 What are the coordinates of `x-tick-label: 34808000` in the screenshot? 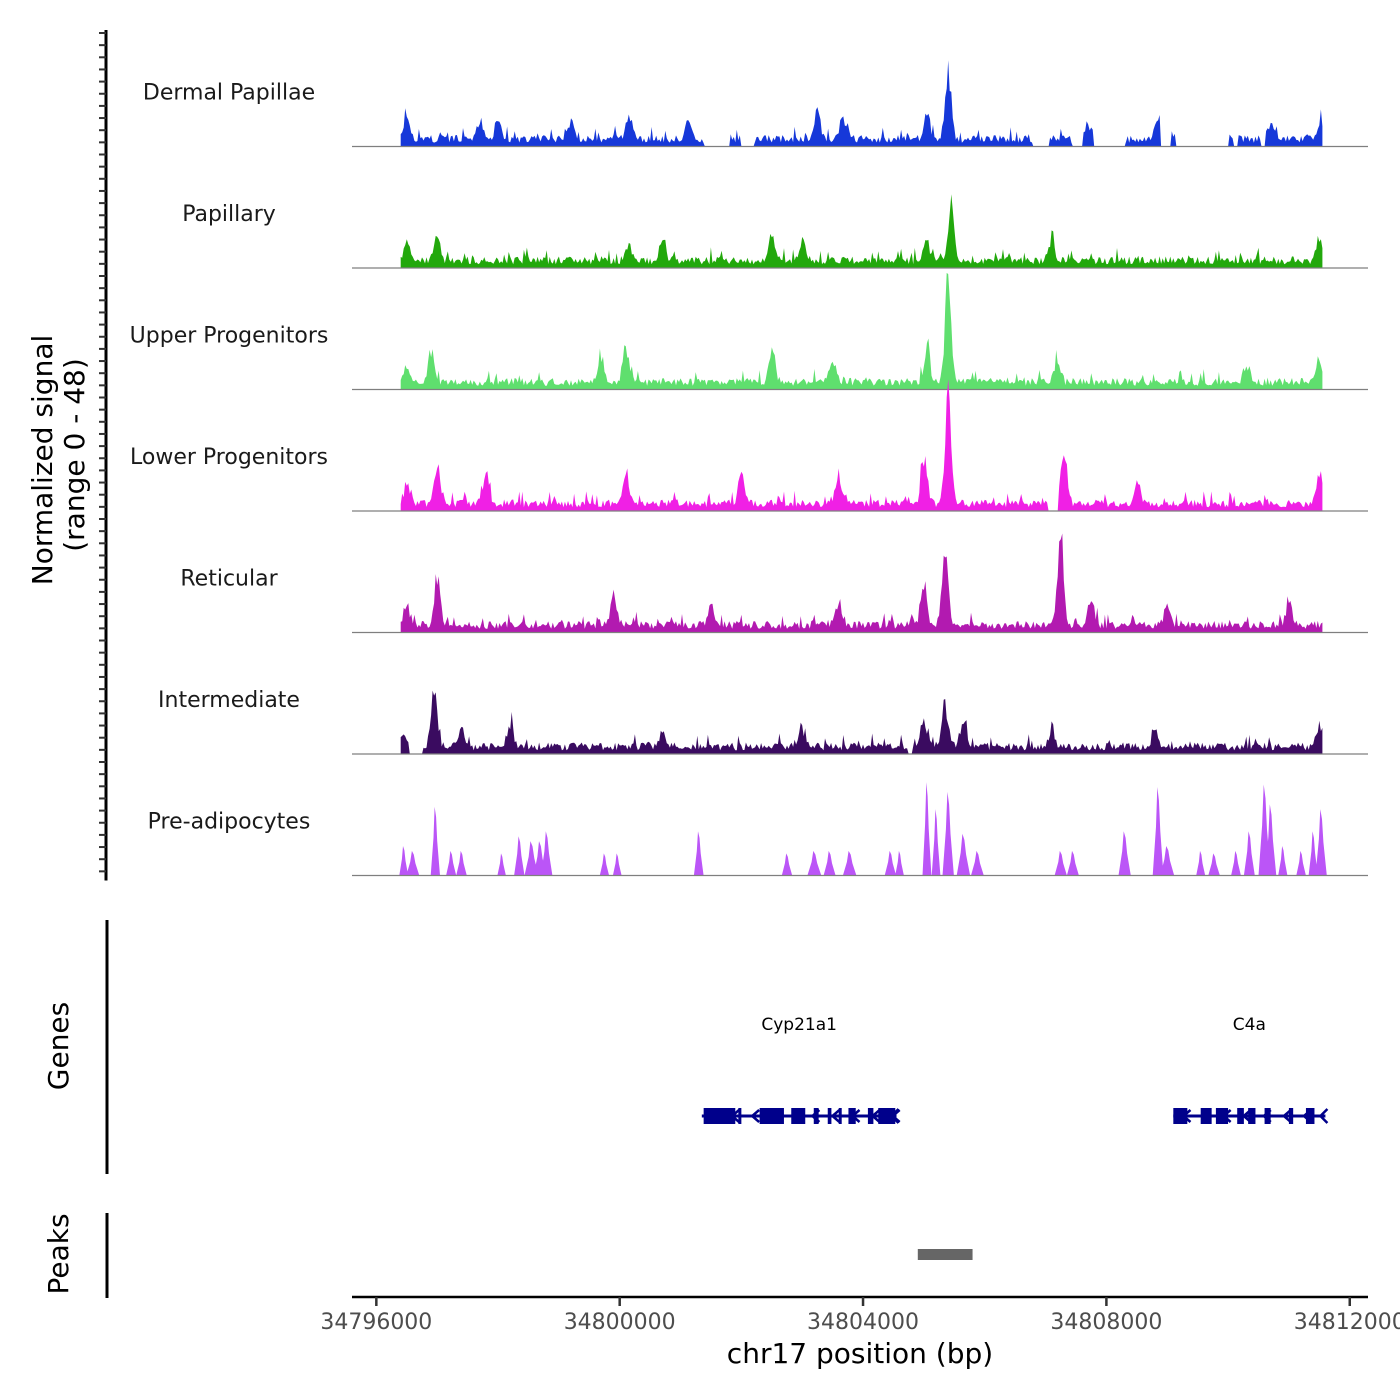 It's located at (1106, 1322).